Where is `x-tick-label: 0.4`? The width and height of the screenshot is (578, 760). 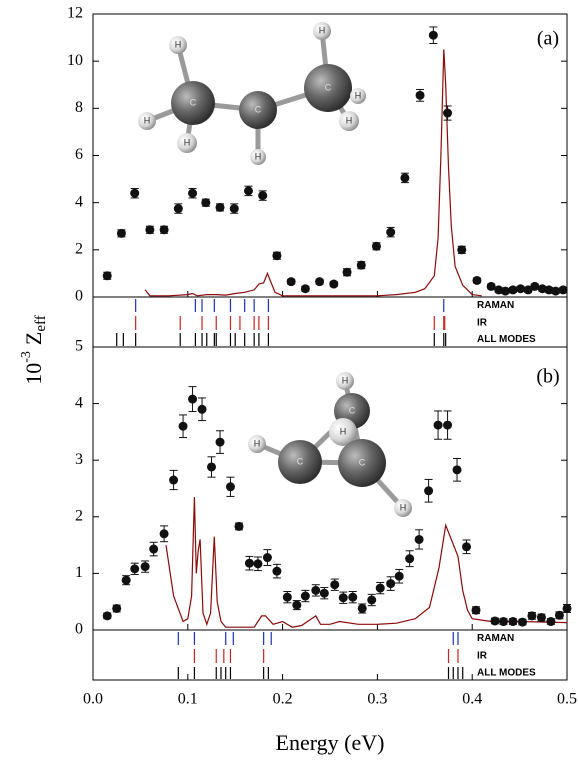
x-tick-label: 0.4 is located at coordinates (472, 699).